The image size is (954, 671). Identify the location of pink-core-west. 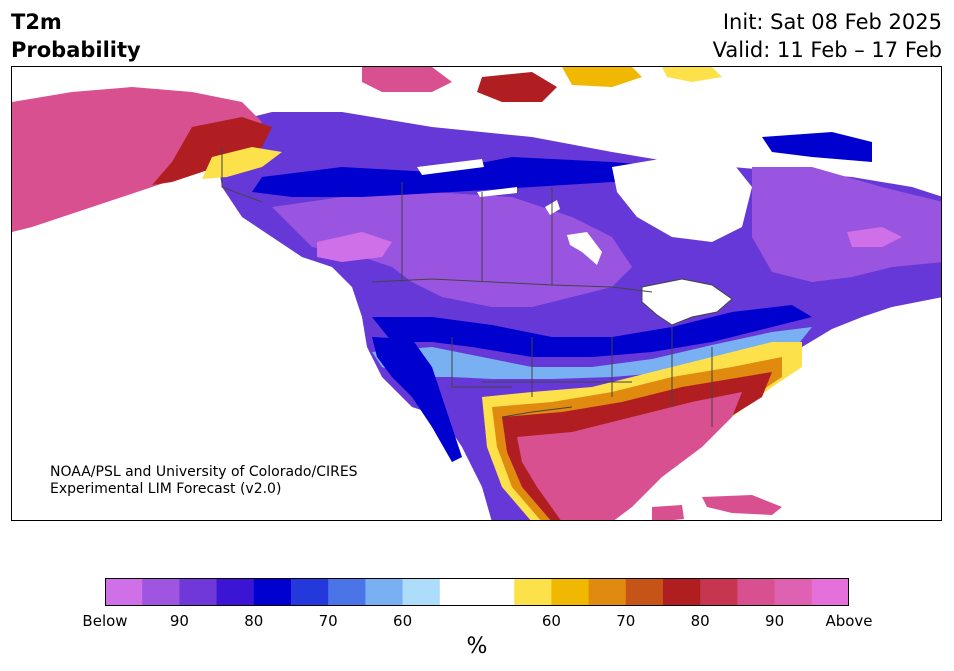
(354, 247).